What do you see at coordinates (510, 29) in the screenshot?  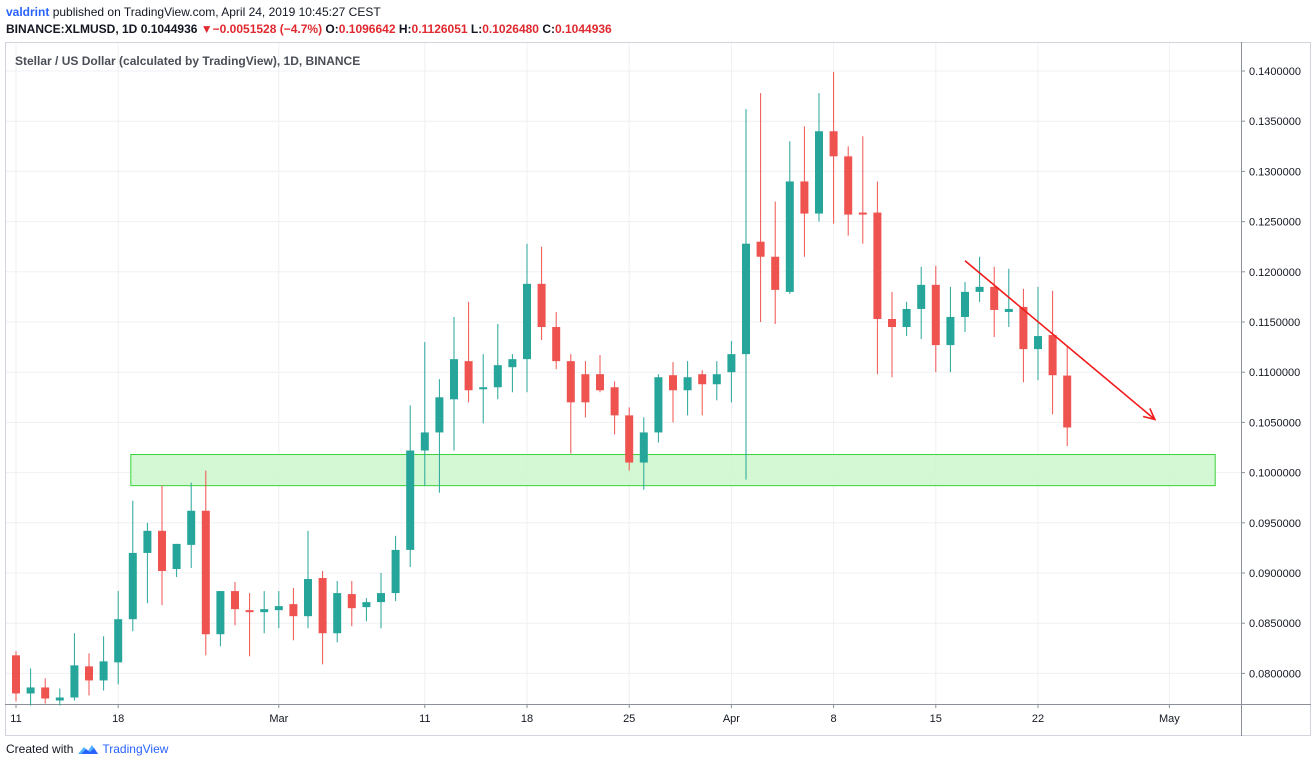 I see `low-value: 0.1026480` at bounding box center [510, 29].